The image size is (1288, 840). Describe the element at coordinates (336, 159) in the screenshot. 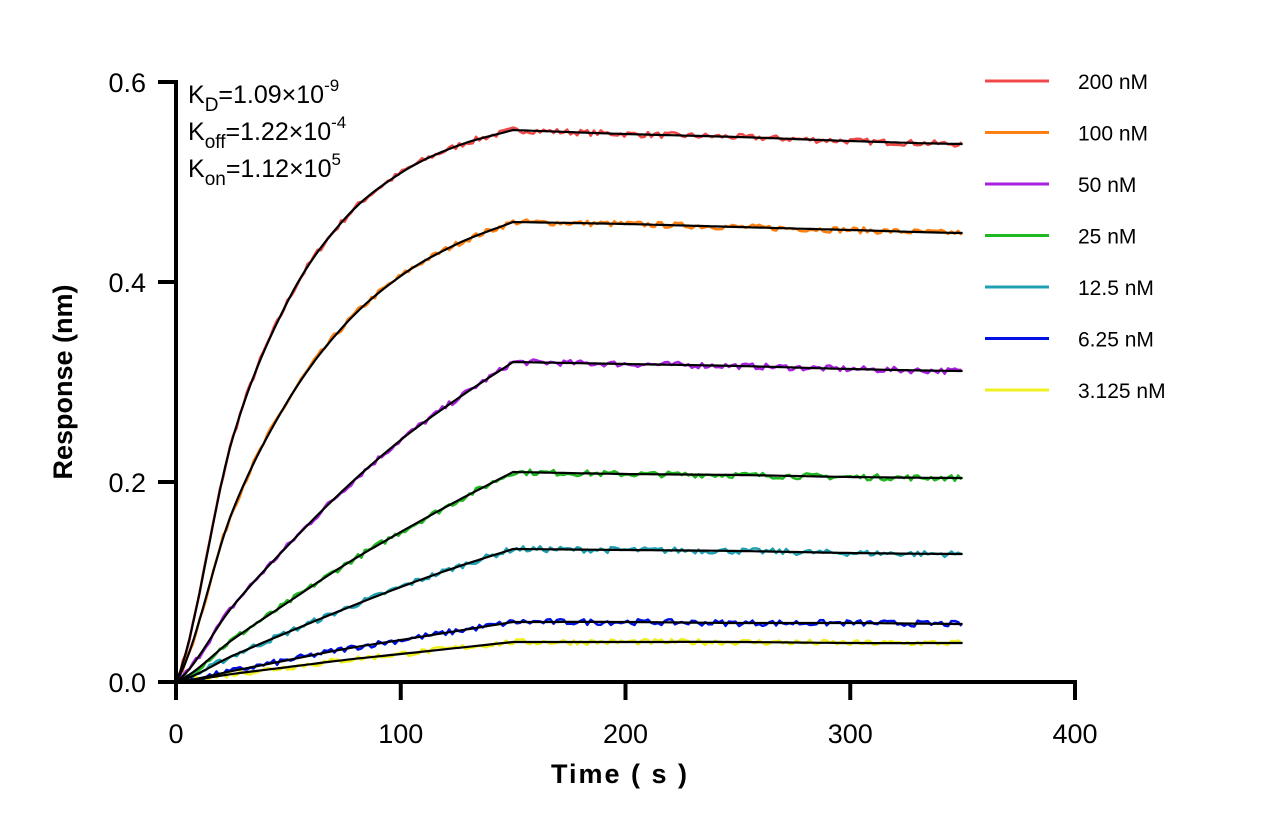

I see `kinetic-constant-exp: 5` at that location.